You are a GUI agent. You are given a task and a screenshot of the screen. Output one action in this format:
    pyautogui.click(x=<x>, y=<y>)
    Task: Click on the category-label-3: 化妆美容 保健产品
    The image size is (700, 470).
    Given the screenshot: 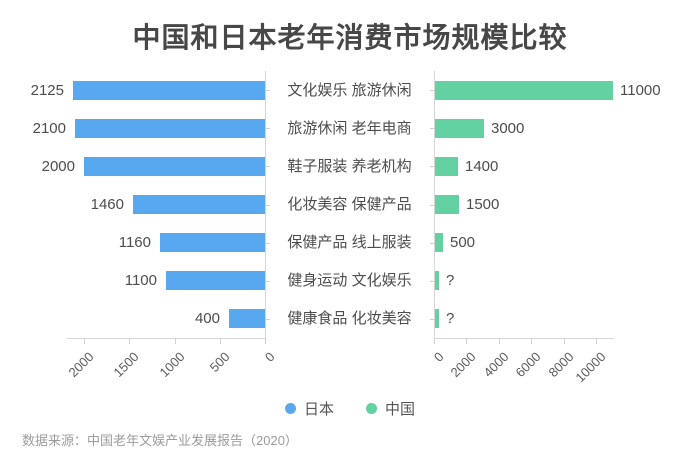 What is the action you would take?
    pyautogui.click(x=349, y=204)
    